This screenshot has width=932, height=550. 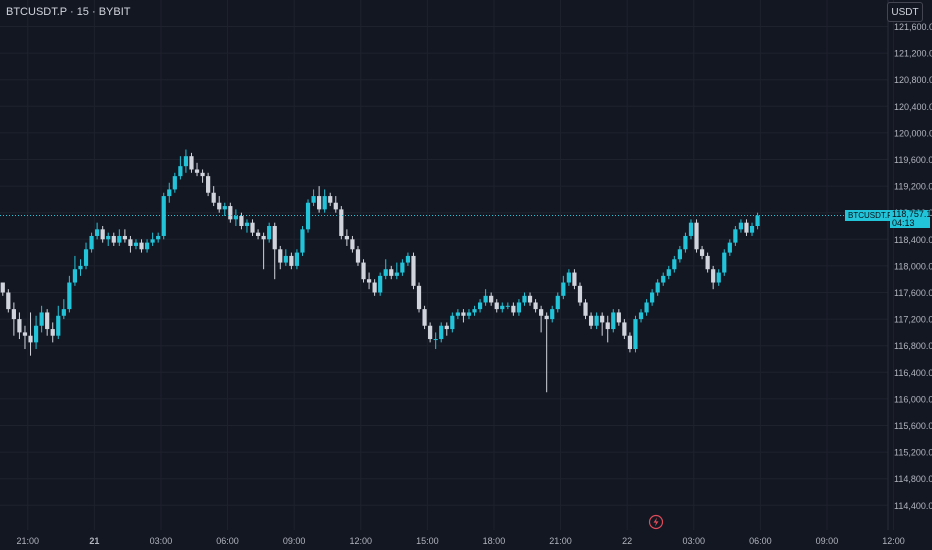 What do you see at coordinates (913, 346) in the screenshot?
I see `price-tick-label: 116,800.0` at bounding box center [913, 346].